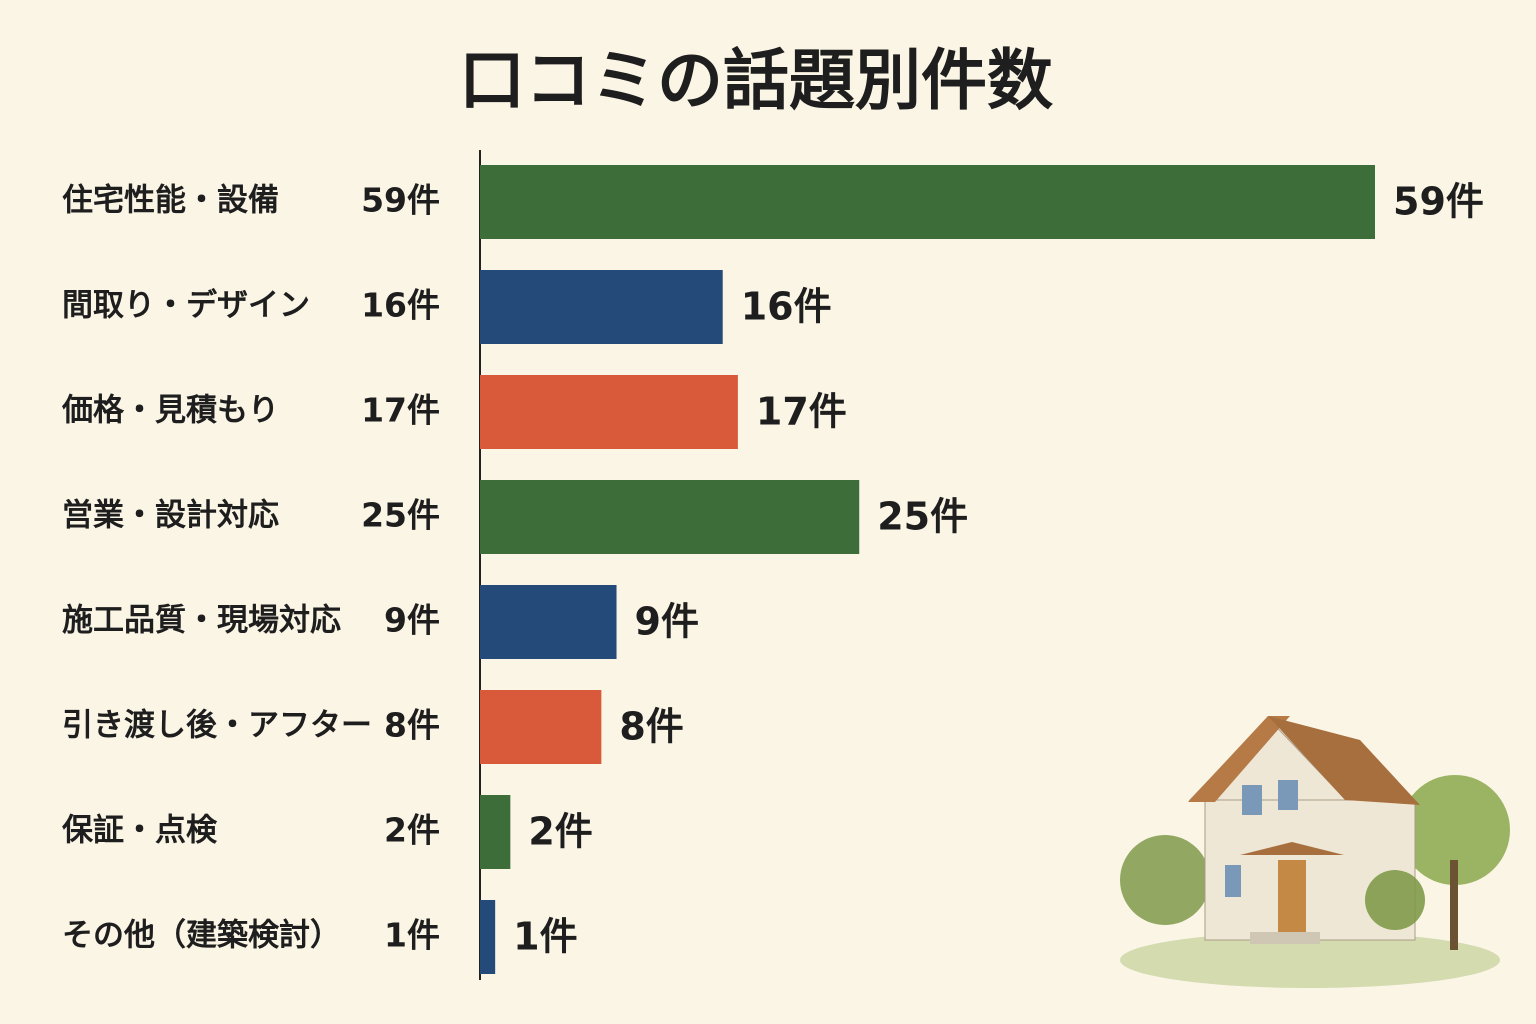  Describe the element at coordinates (545, 937) in the screenshot. I see `data-label: 1件` at that location.